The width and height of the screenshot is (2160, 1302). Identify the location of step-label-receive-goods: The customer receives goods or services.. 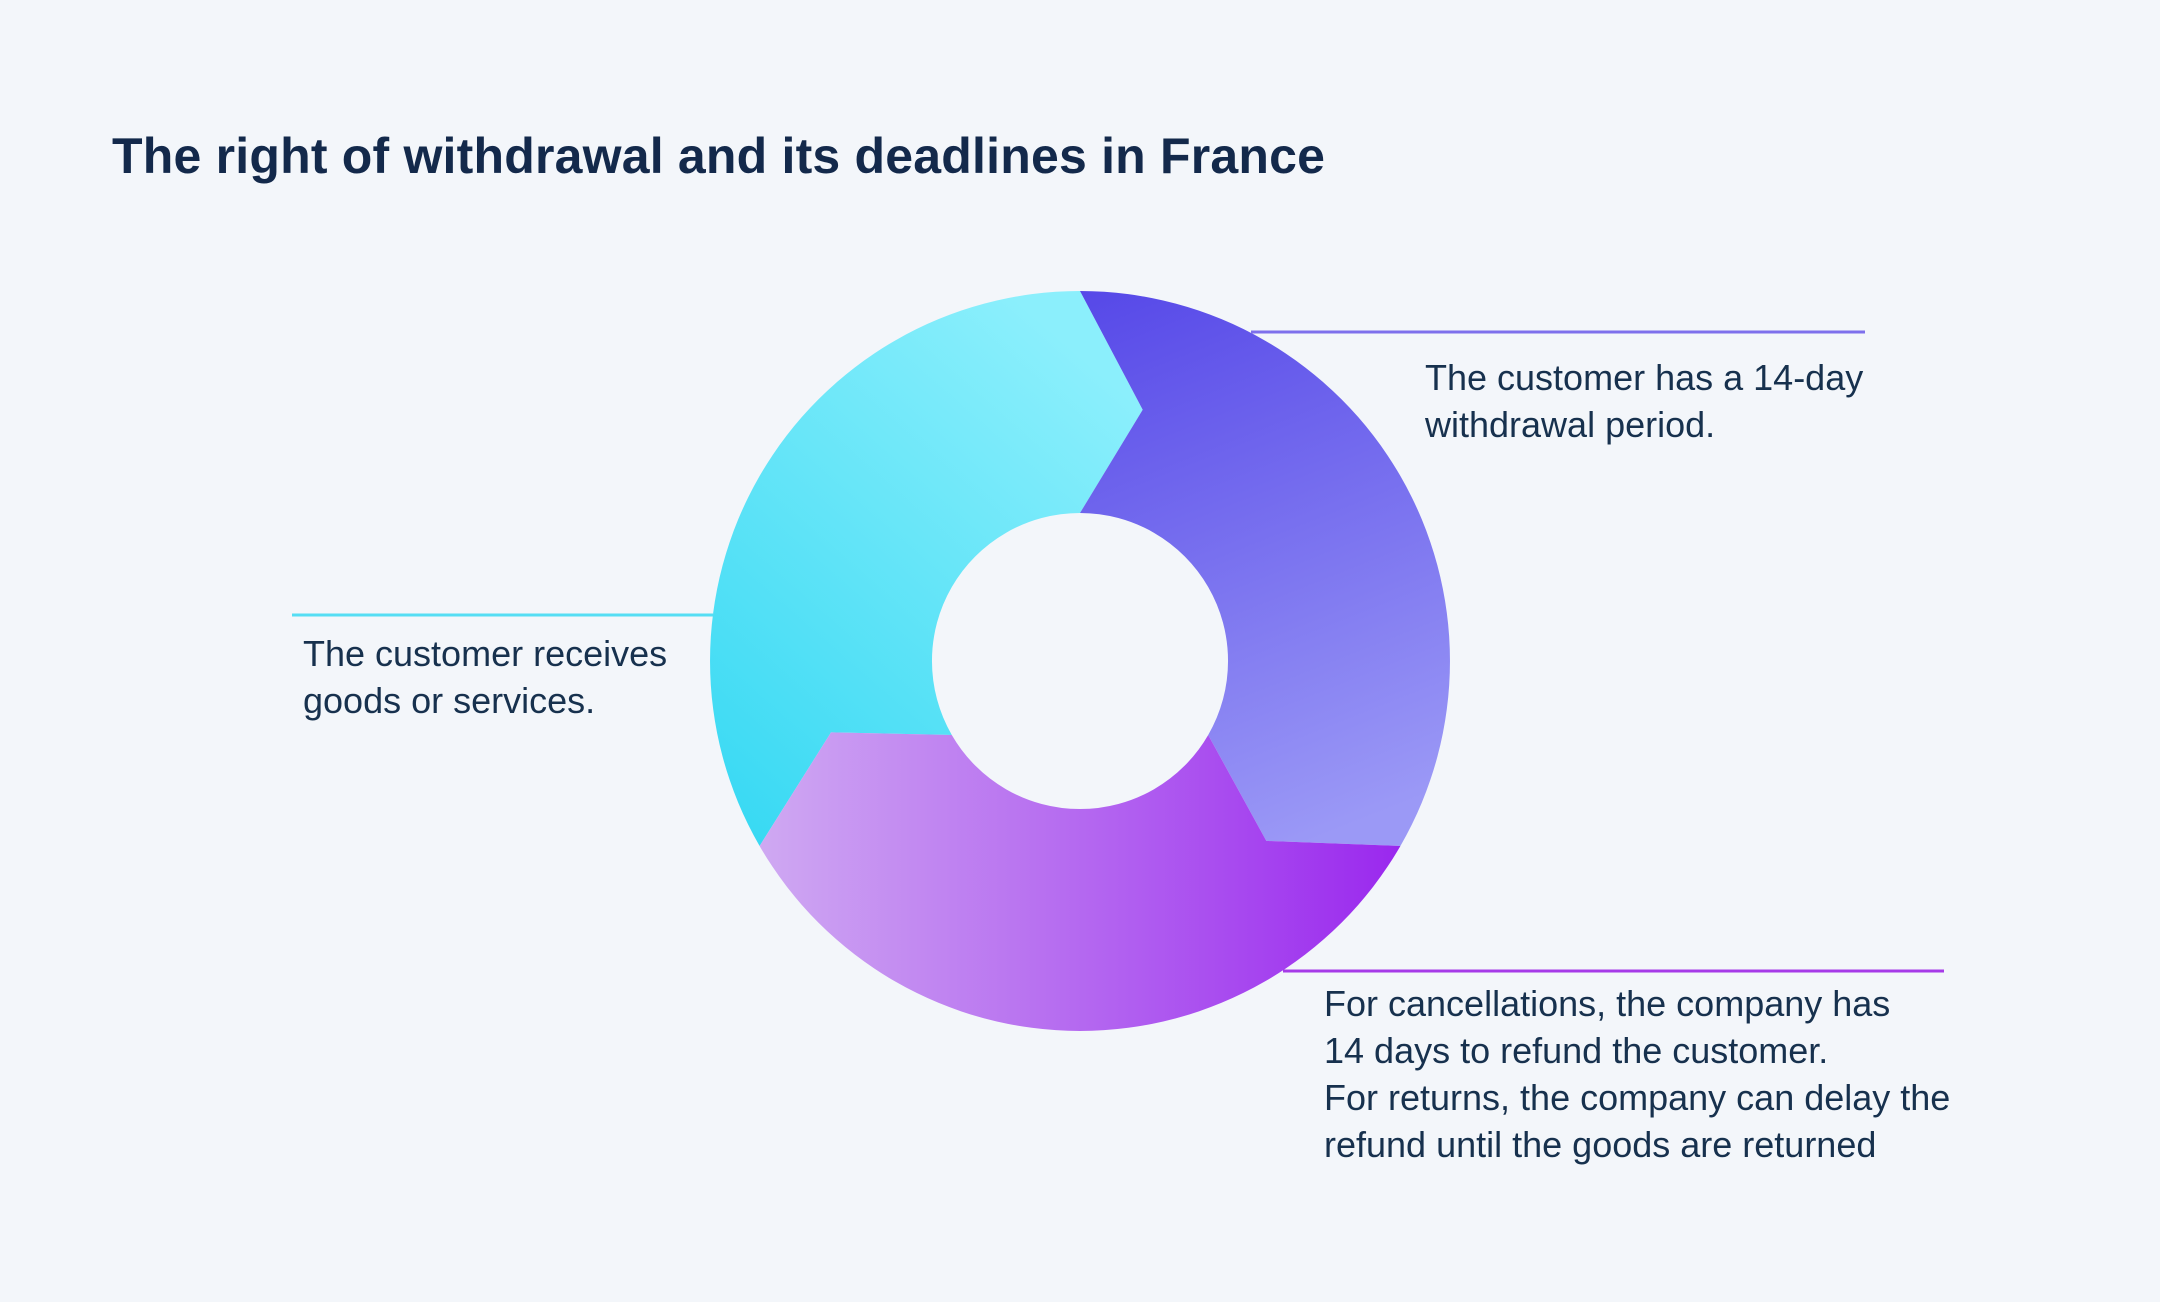
(485, 677).